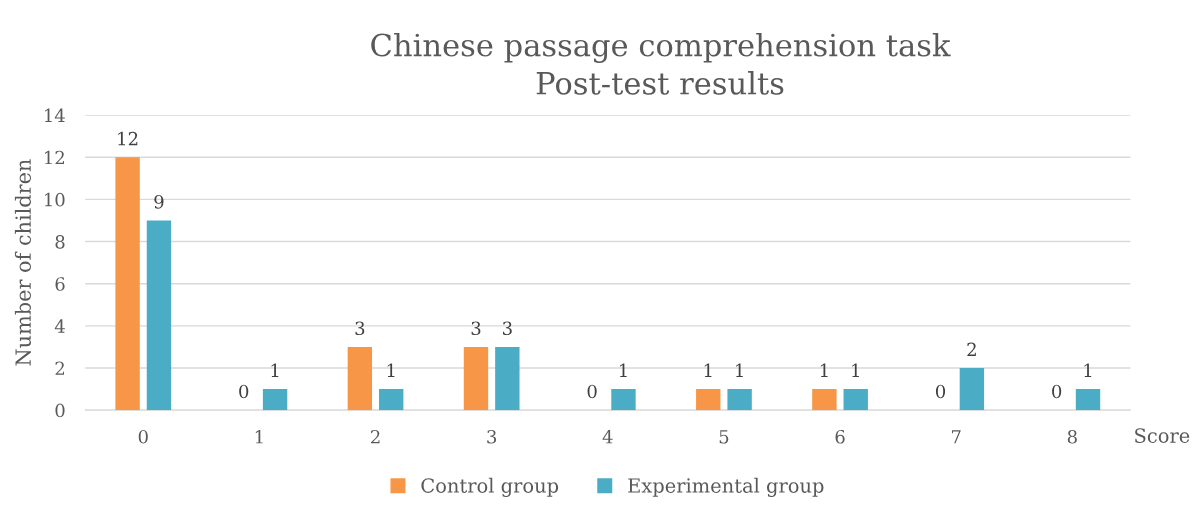 The height and width of the screenshot is (507, 1200). I want to click on x-tick-label: 0, so click(143, 436).